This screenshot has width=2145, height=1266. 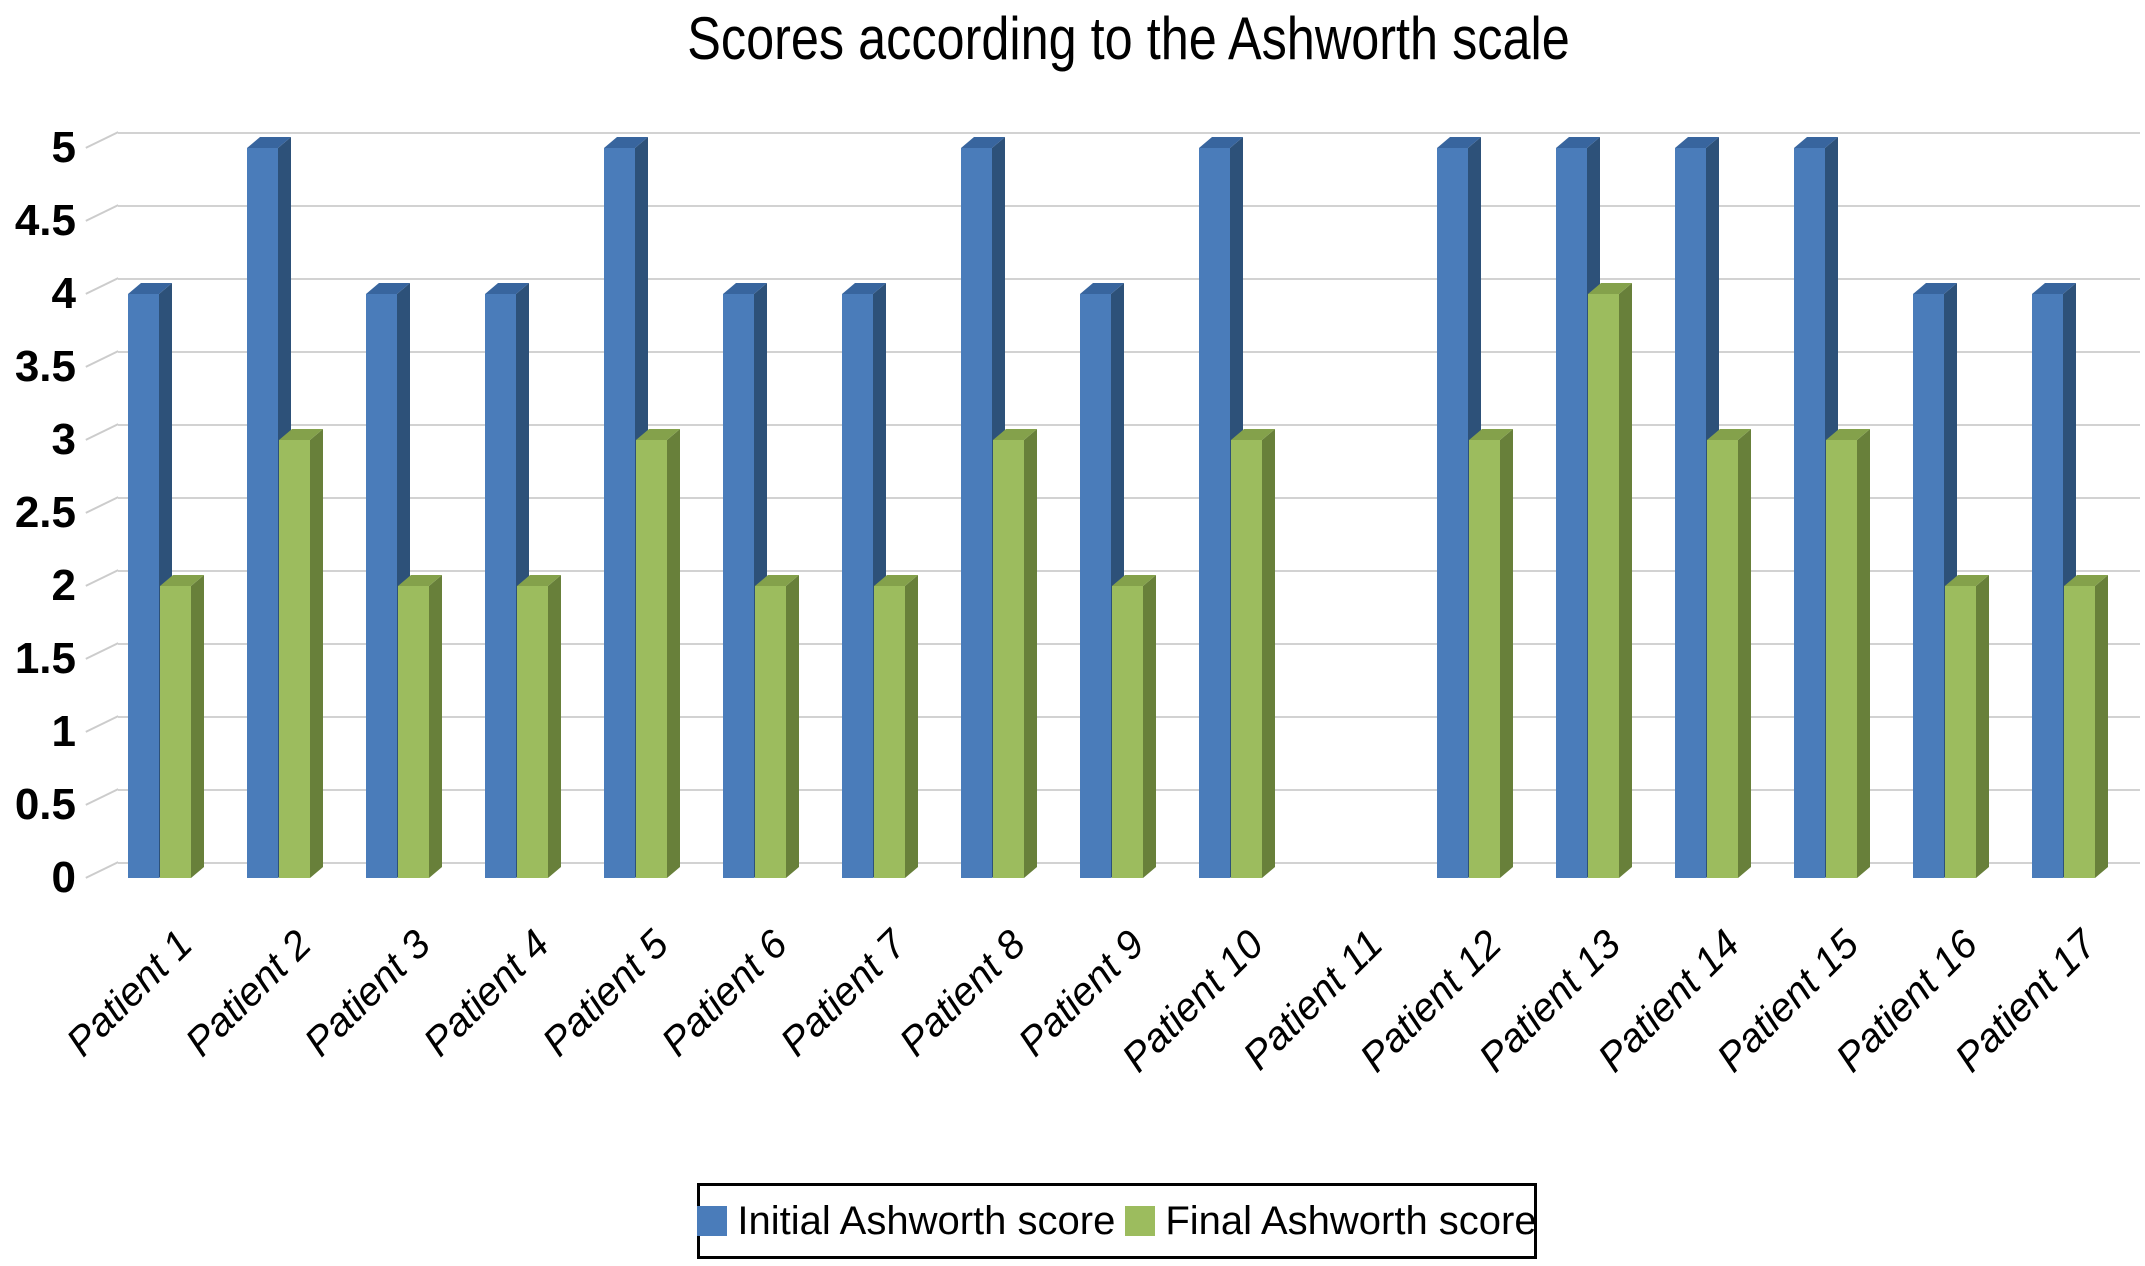 What do you see at coordinates (606, 993) in the screenshot?
I see `x-axis-label-patient-5: Patient 5` at bounding box center [606, 993].